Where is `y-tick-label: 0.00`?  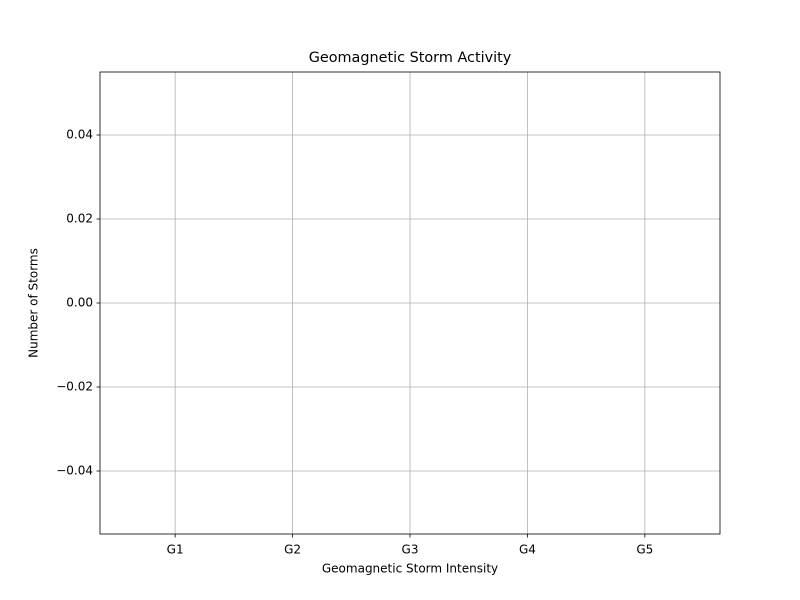
y-tick-label: 0.00 is located at coordinates (79, 303).